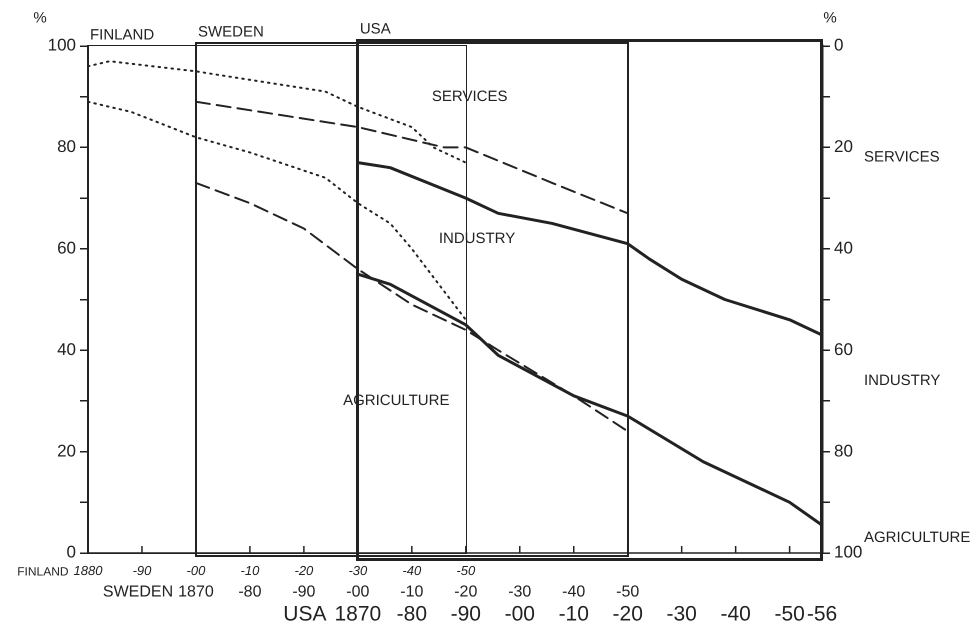  I want to click on y-tick-label: 100, so click(62, 45).